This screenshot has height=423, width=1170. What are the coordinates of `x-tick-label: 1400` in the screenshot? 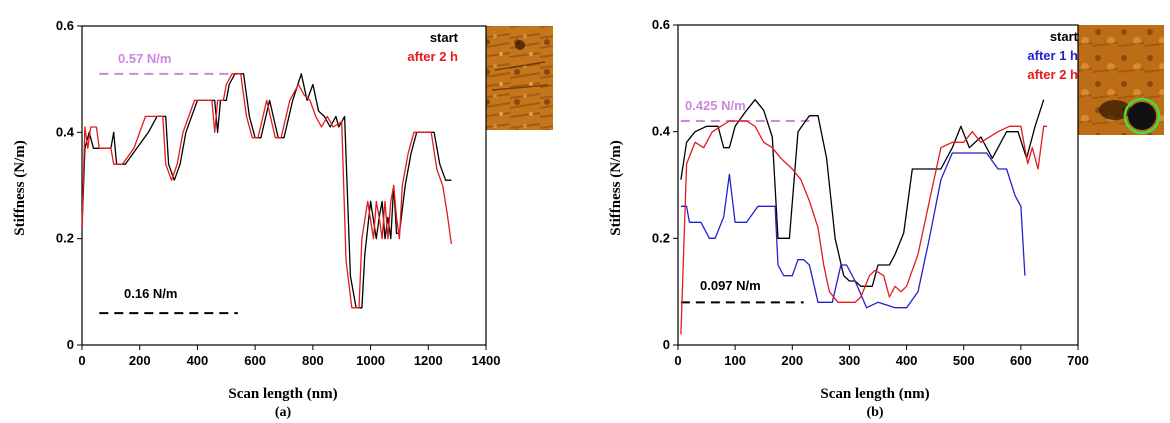 It's located at (486, 360).